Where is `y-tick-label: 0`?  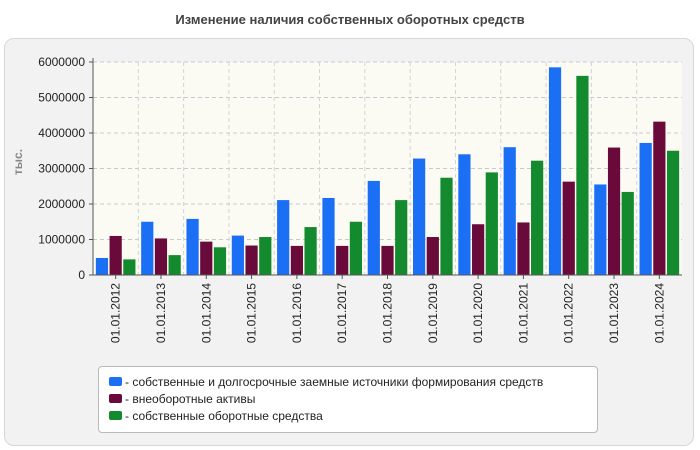 y-tick-label: 0 is located at coordinates (81, 275).